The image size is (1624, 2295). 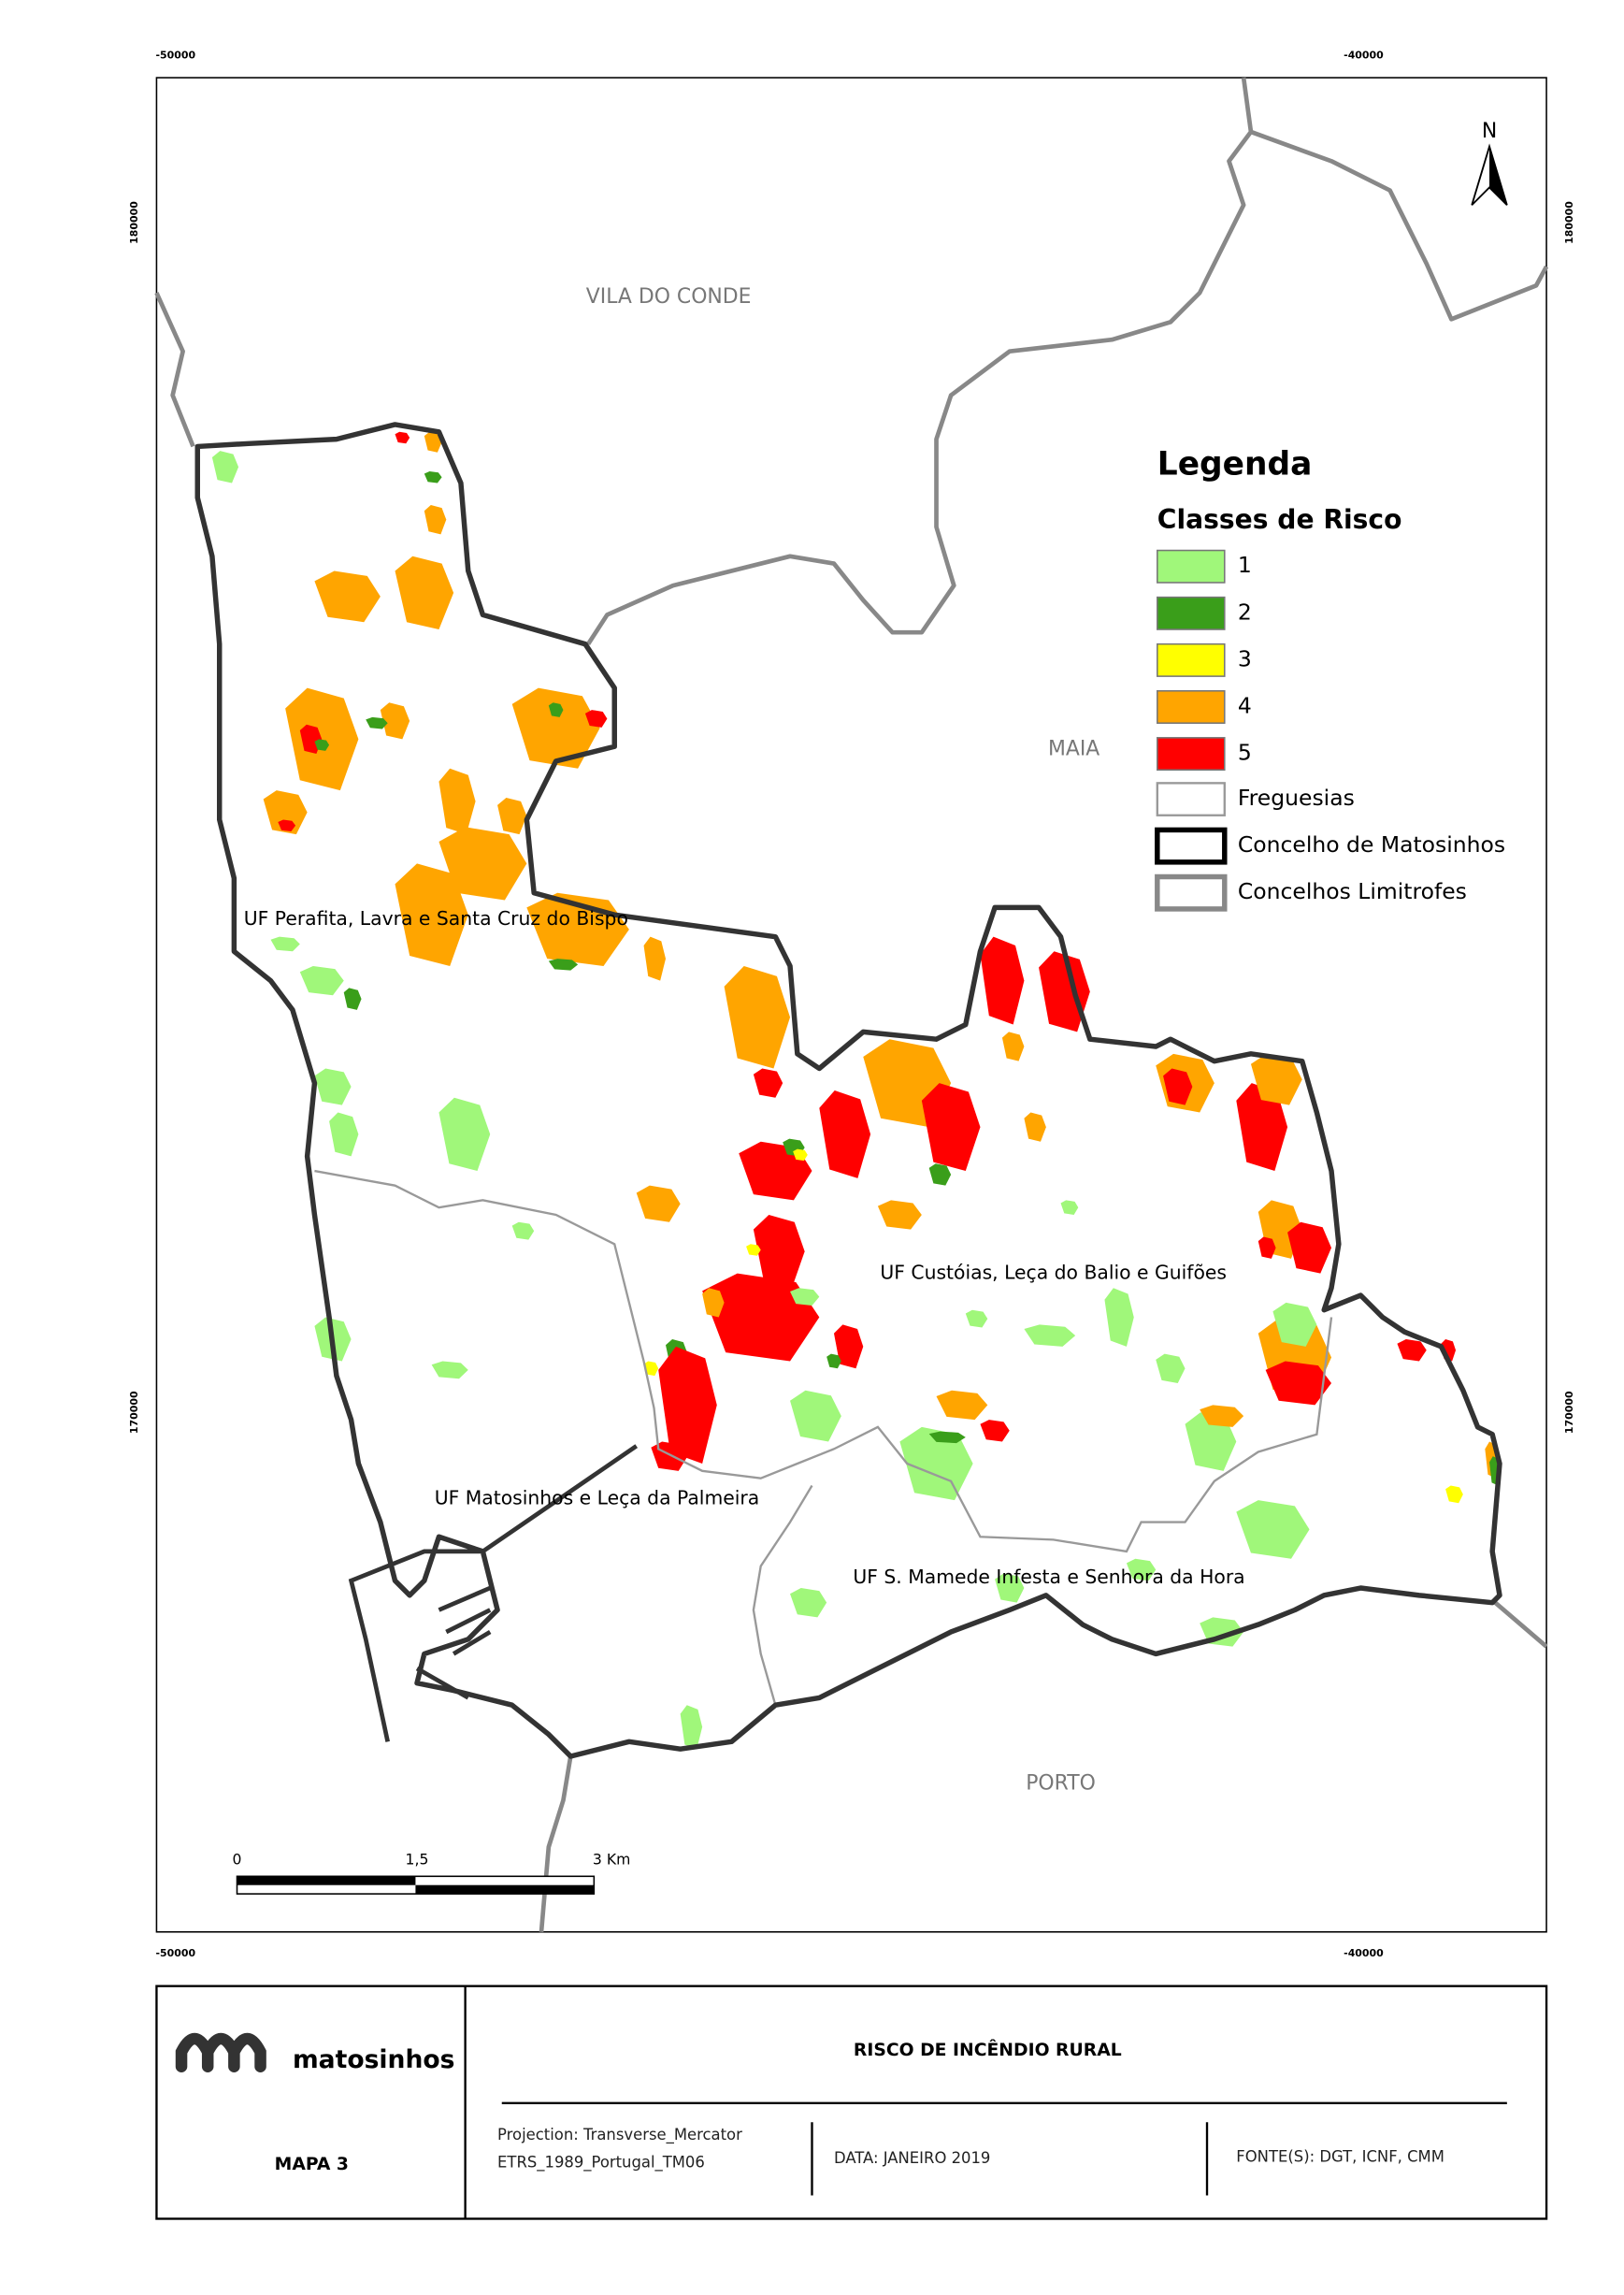 I want to click on legend-label: 2, so click(x=1245, y=612).